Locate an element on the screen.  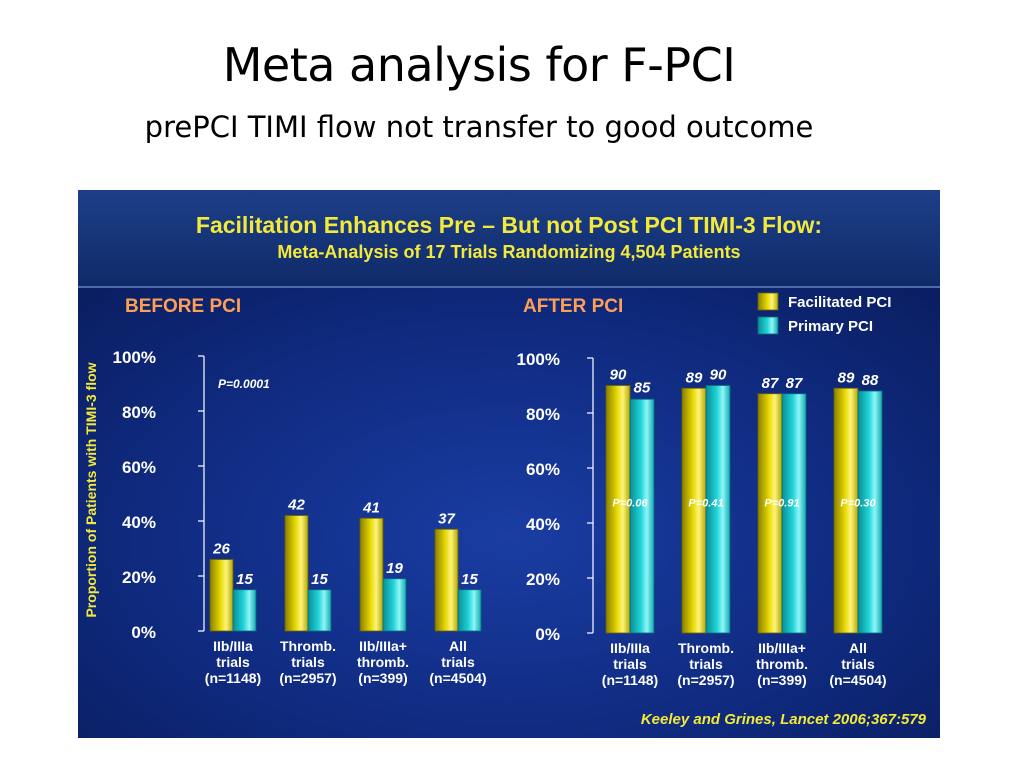
data-label: 26 is located at coordinates (221, 549).